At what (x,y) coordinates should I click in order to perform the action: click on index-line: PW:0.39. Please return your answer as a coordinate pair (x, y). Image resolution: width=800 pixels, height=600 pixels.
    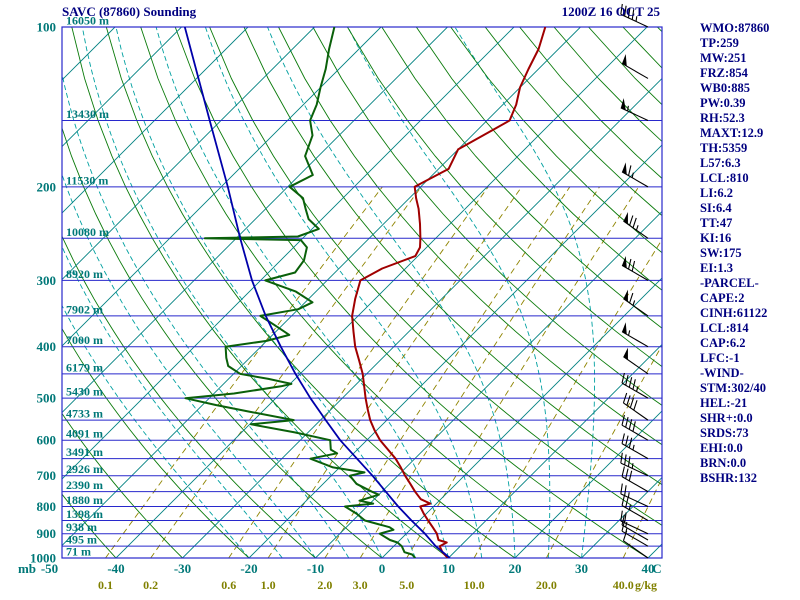
    Looking at the image, I should click on (723, 103).